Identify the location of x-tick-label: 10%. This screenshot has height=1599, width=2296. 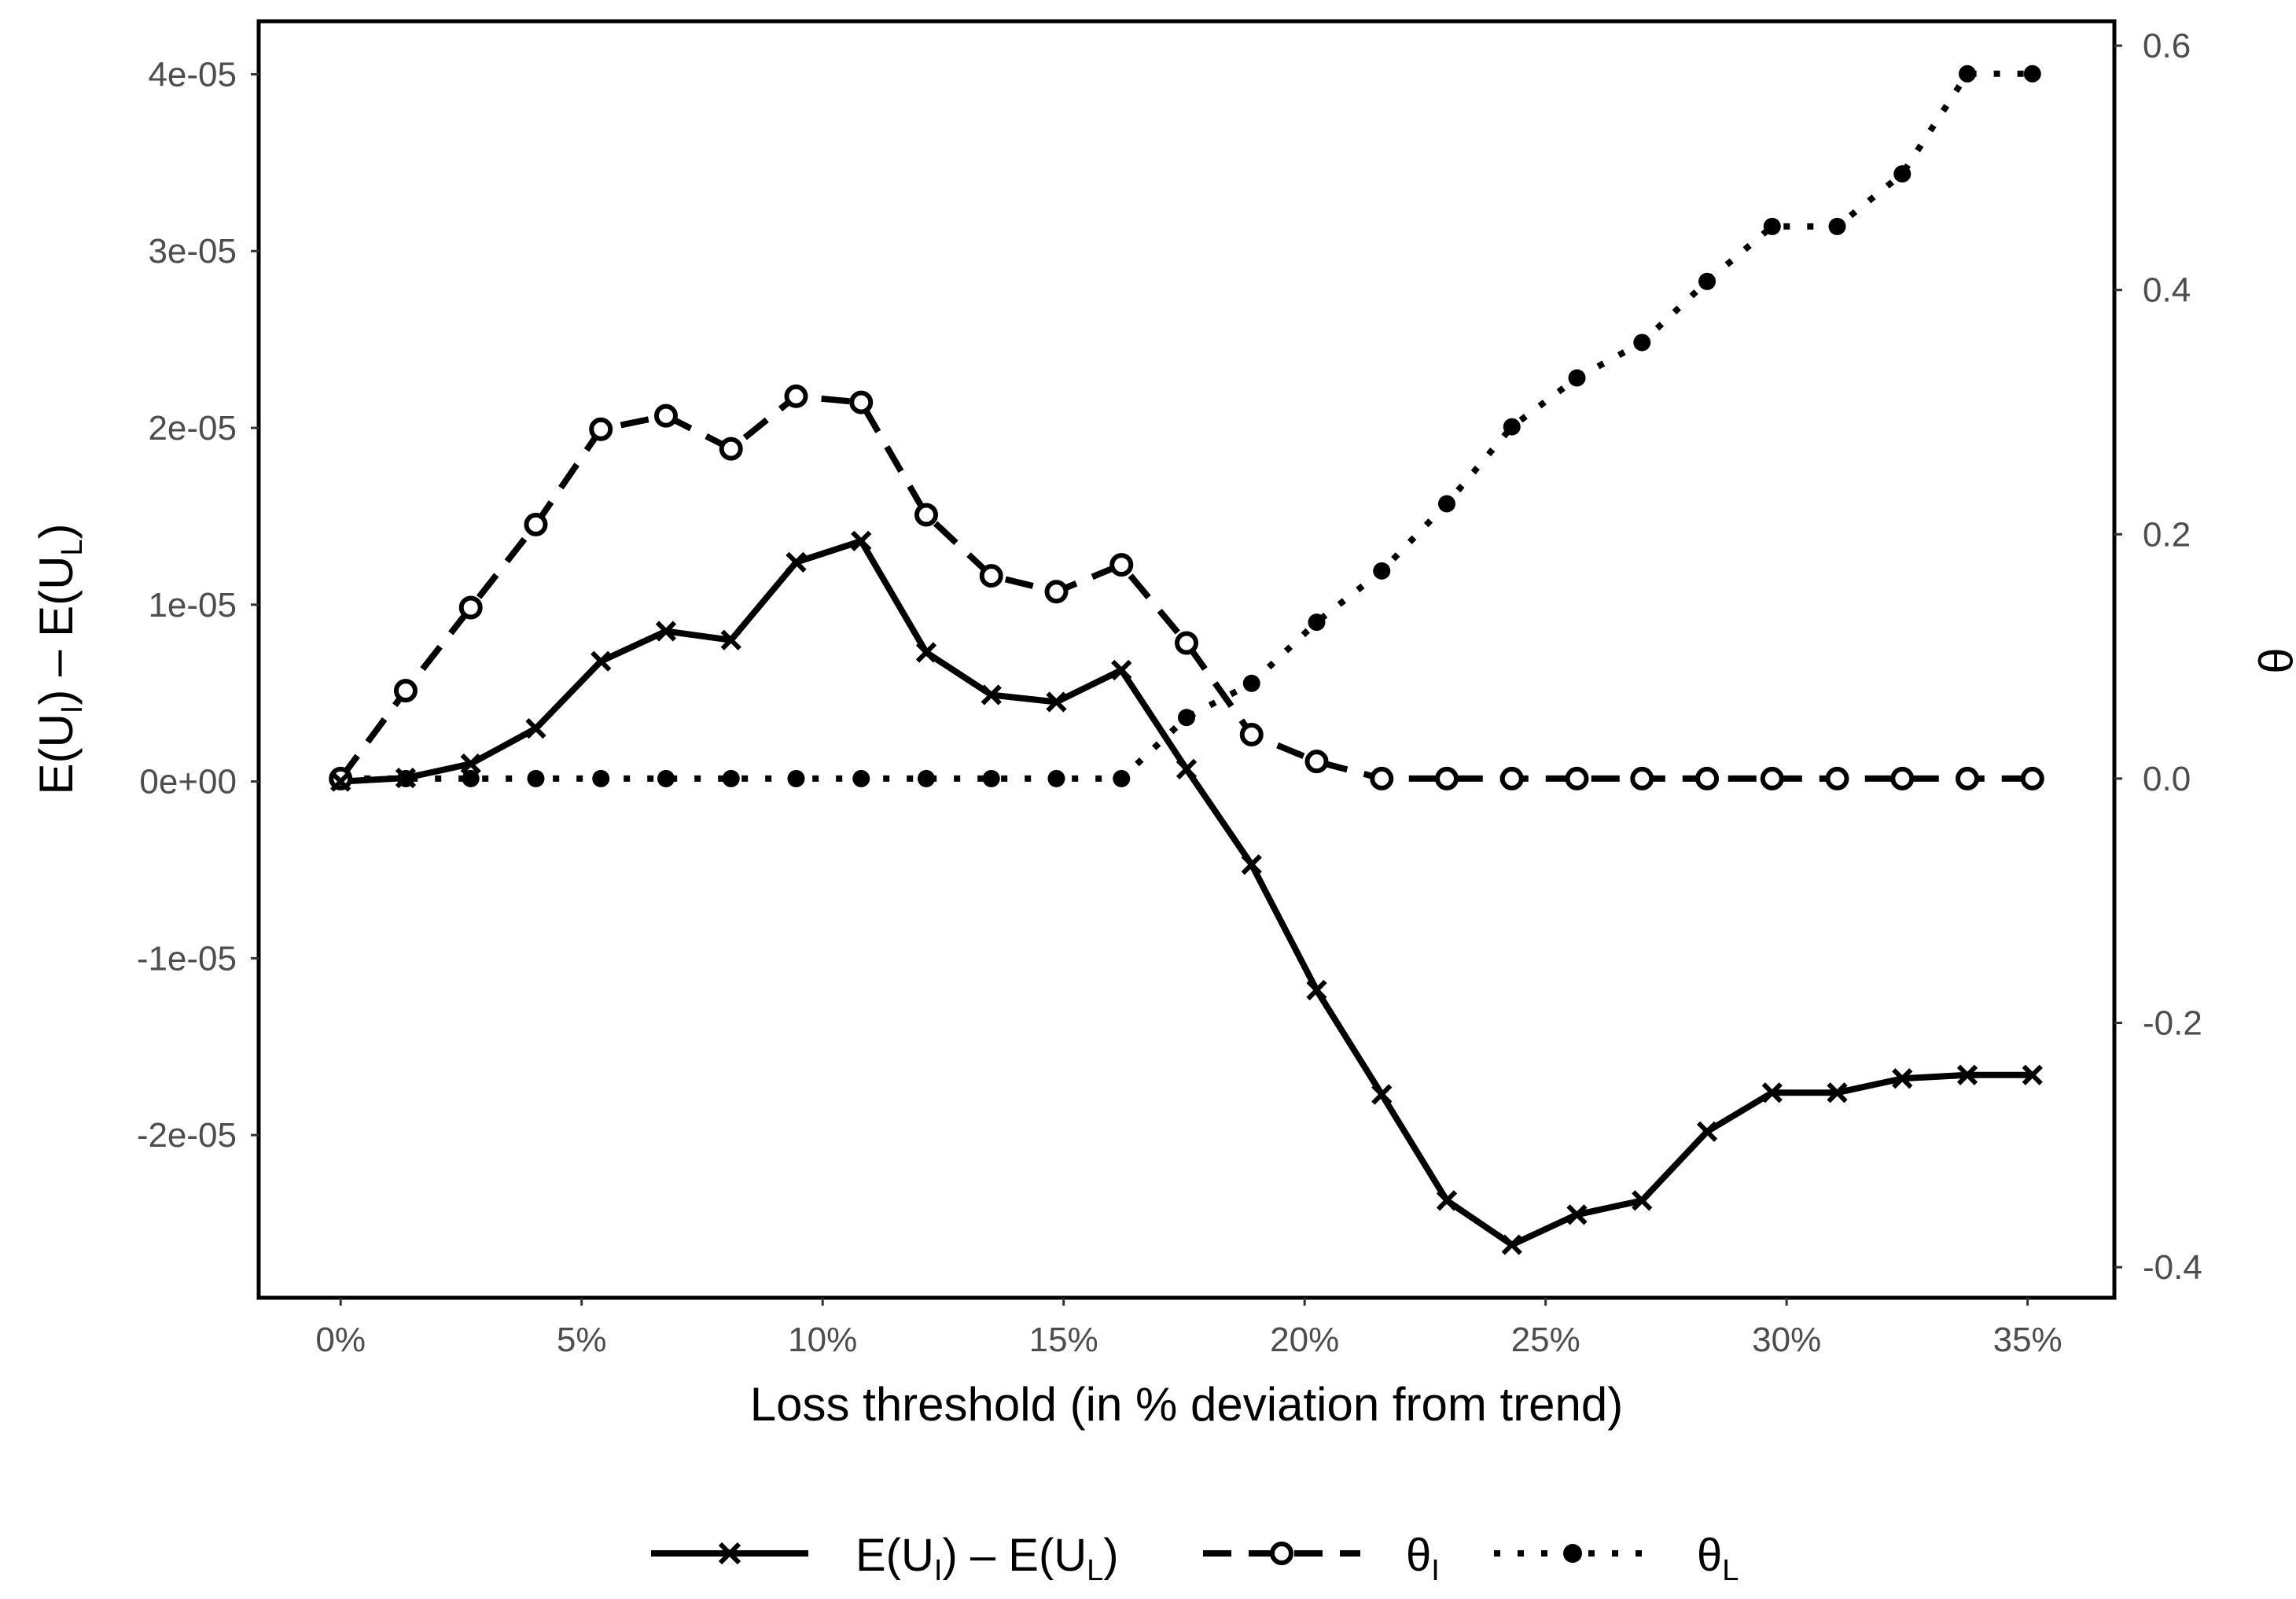
(822, 1340).